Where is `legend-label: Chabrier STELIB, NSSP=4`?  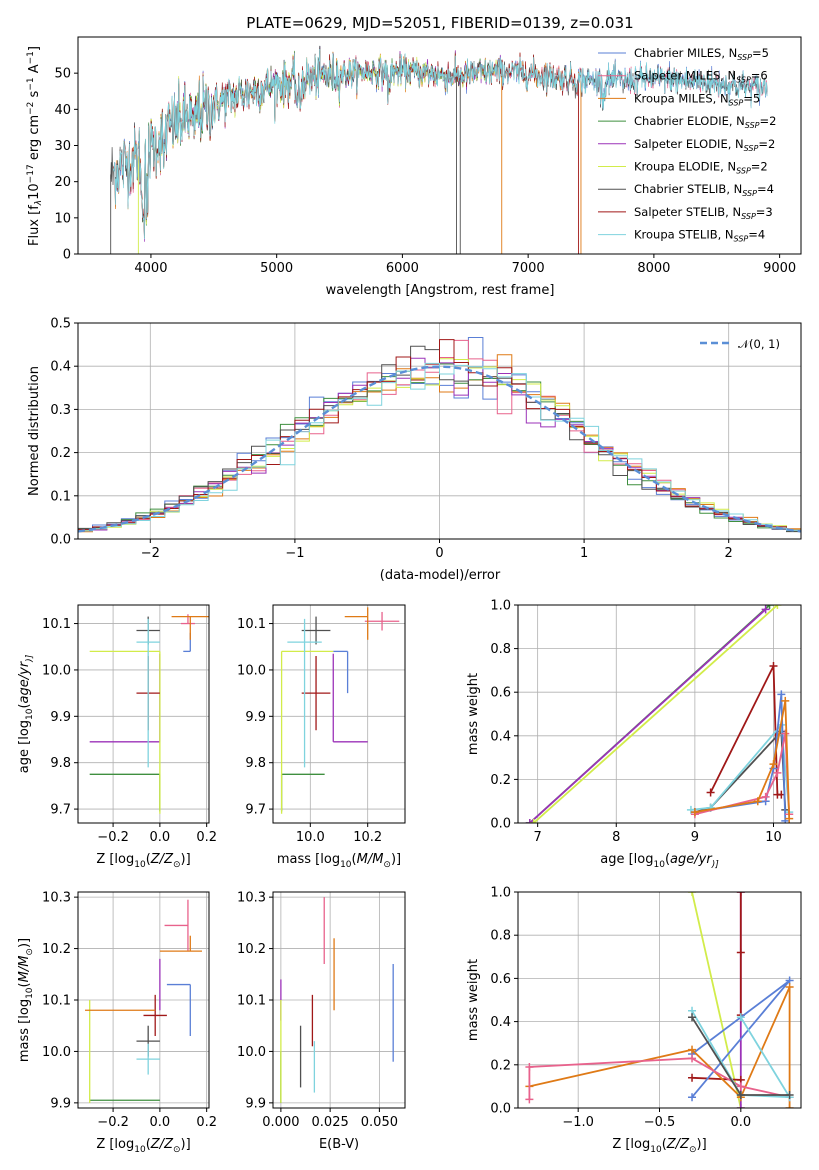 legend-label: Chabrier STELIB, NSSP=4 is located at coordinates (704, 190).